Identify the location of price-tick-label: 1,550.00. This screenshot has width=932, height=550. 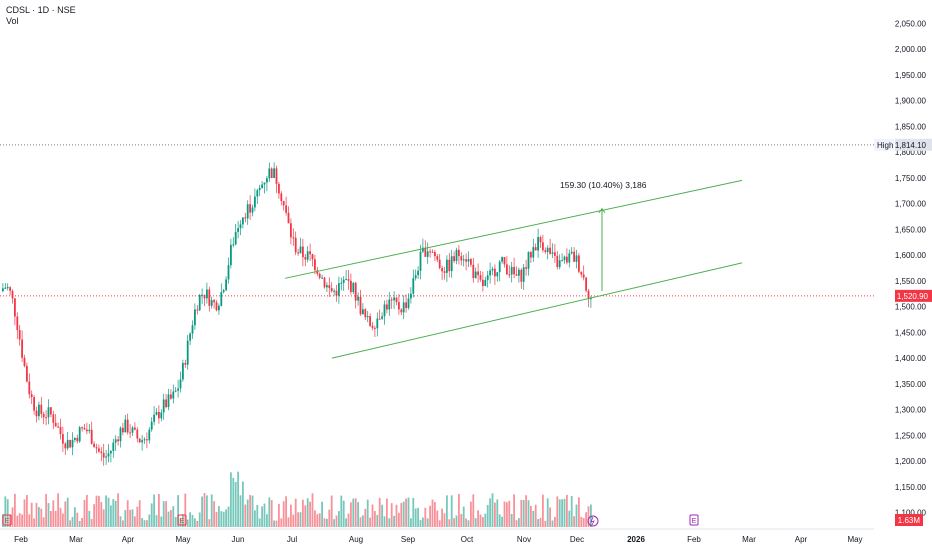
(911, 281).